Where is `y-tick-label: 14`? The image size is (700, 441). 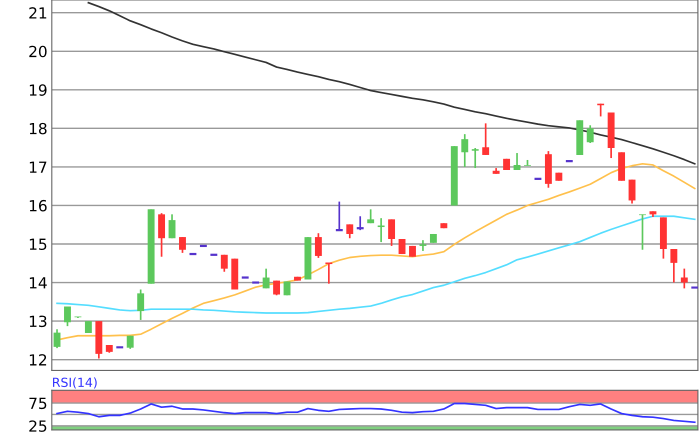
y-tick-label: 14 is located at coordinates (38, 282).